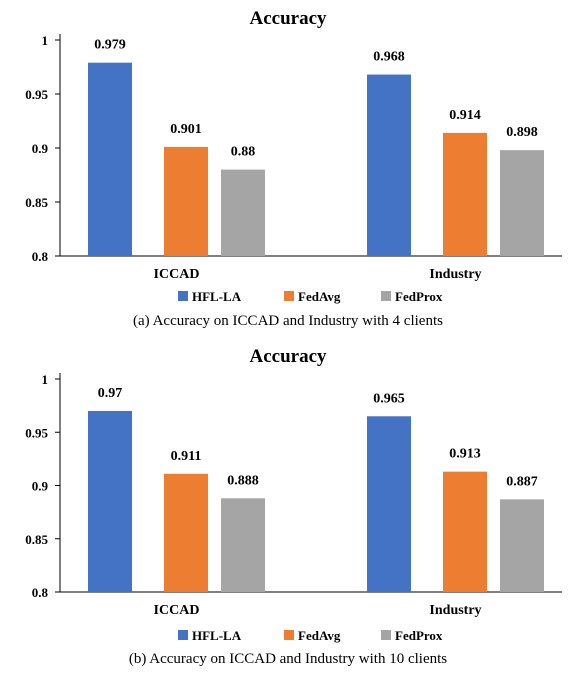 This screenshot has width=576, height=673. What do you see at coordinates (186, 456) in the screenshot?
I see `data-label: 0.911` at bounding box center [186, 456].